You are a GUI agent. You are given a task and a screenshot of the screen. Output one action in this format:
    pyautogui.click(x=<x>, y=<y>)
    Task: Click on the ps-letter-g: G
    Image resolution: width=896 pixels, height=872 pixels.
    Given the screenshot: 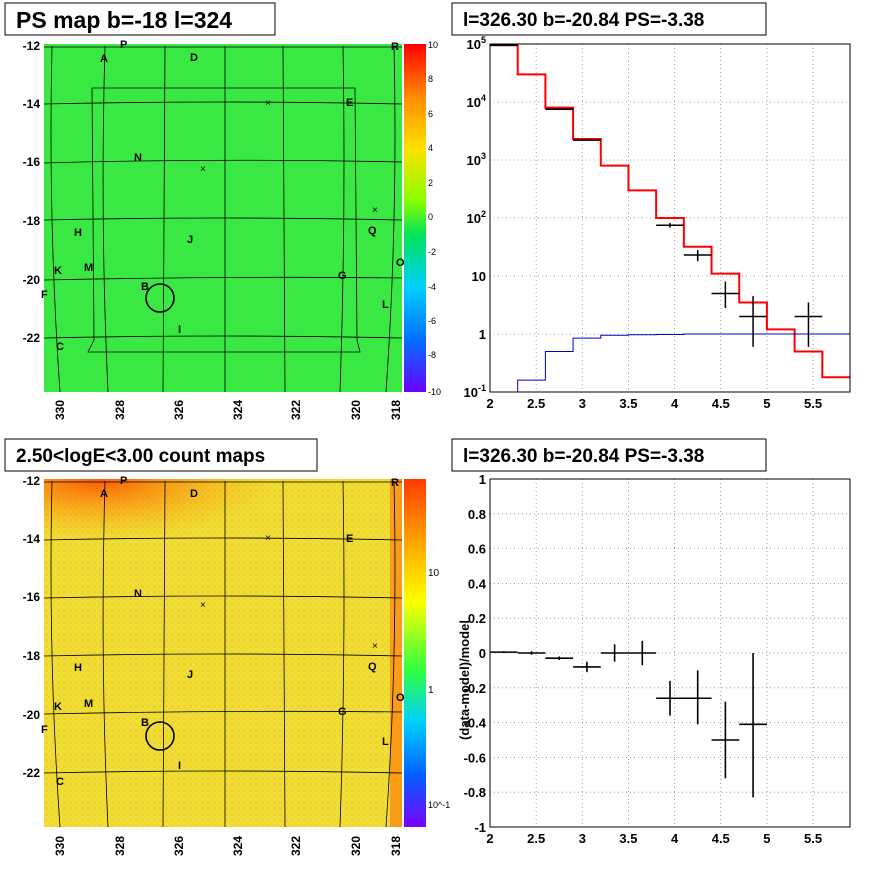 What is the action you would take?
    pyautogui.click(x=342, y=276)
    